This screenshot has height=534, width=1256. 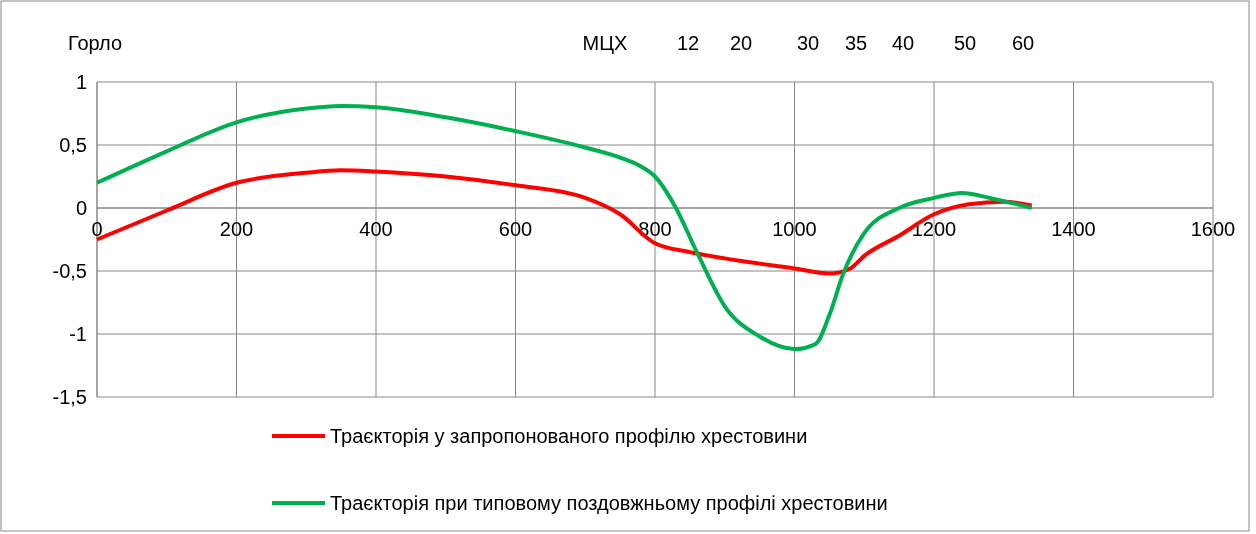 What do you see at coordinates (515, 229) in the screenshot?
I see `x-tick-label: 600` at bounding box center [515, 229].